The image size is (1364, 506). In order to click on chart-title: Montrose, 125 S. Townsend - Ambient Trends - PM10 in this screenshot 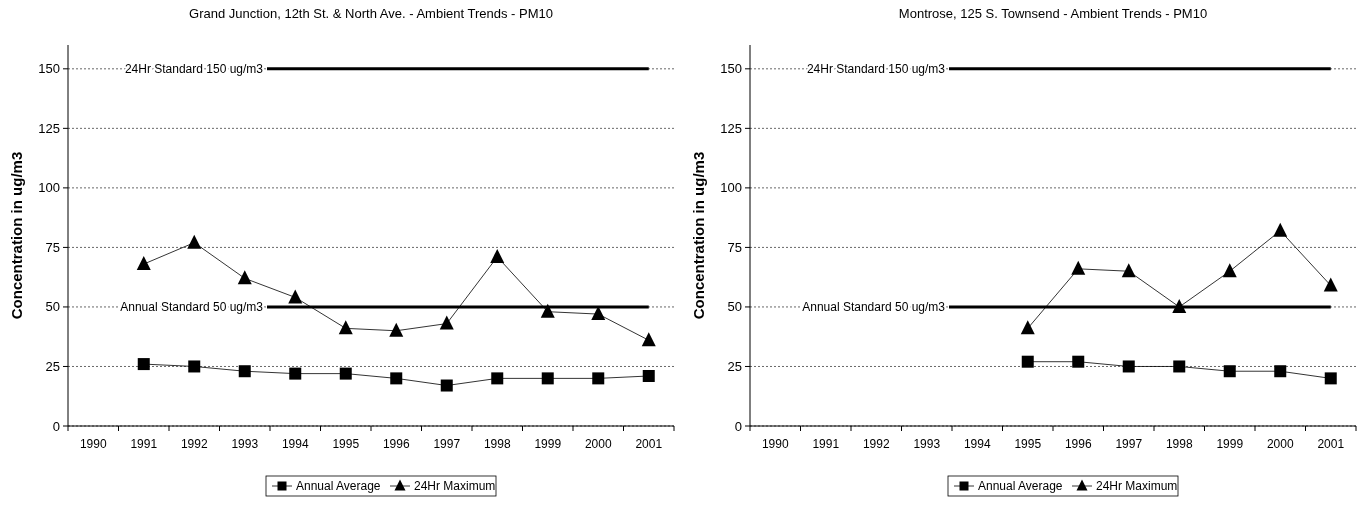, I will do `click(1053, 13)`.